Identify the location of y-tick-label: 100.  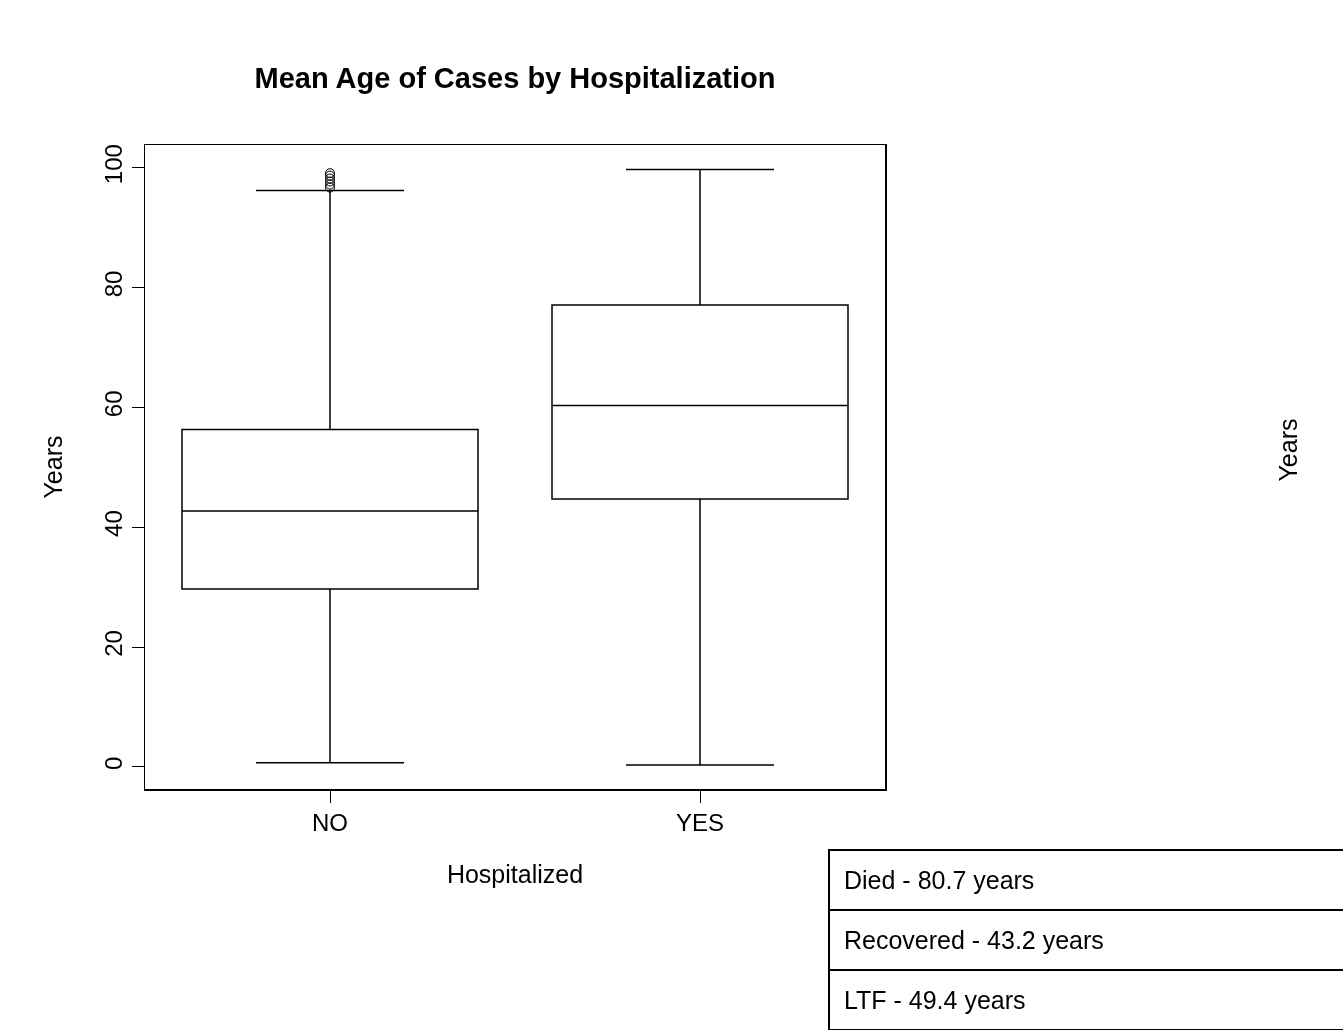
(113, 164).